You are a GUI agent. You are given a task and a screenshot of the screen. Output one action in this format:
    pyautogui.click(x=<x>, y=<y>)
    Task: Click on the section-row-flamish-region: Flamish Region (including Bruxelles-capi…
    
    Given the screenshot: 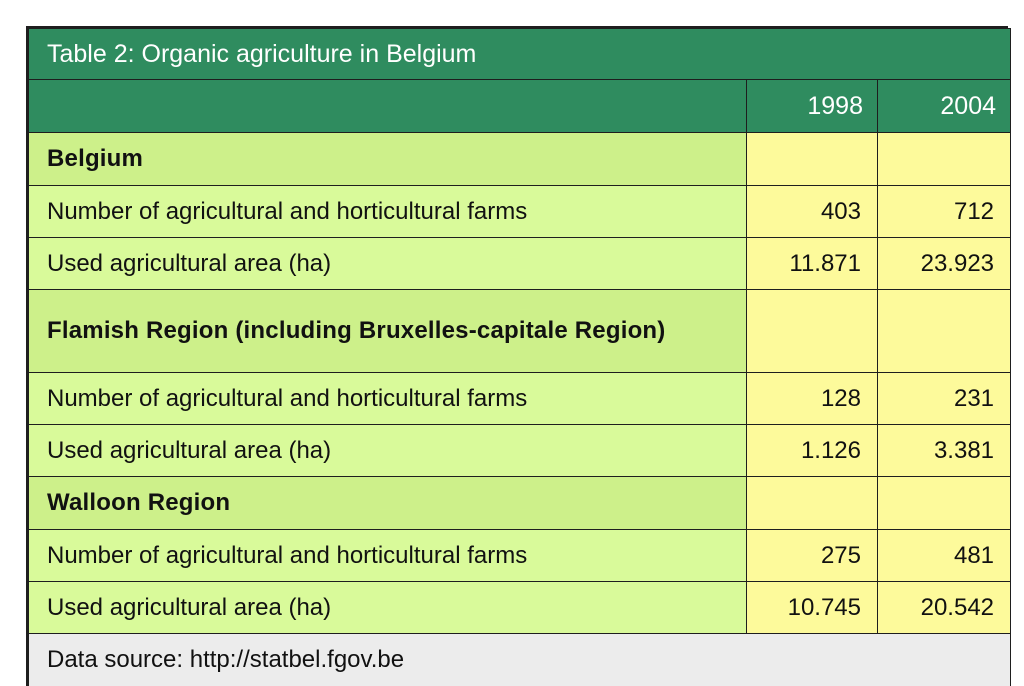 What is the action you would take?
    pyautogui.click(x=520, y=331)
    